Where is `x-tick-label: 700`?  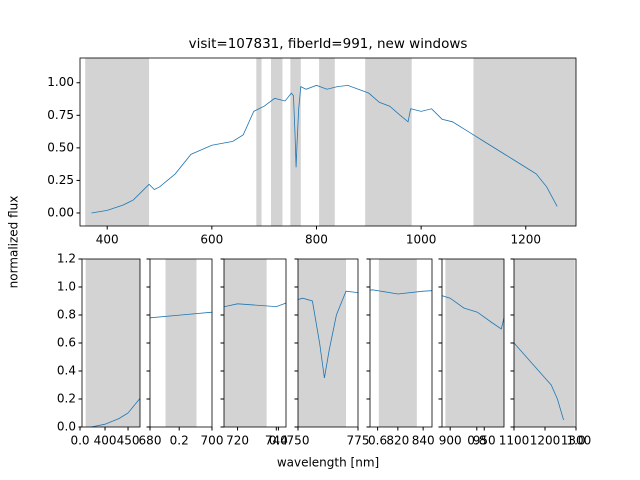
x-tick-label: 700 is located at coordinates (212, 441).